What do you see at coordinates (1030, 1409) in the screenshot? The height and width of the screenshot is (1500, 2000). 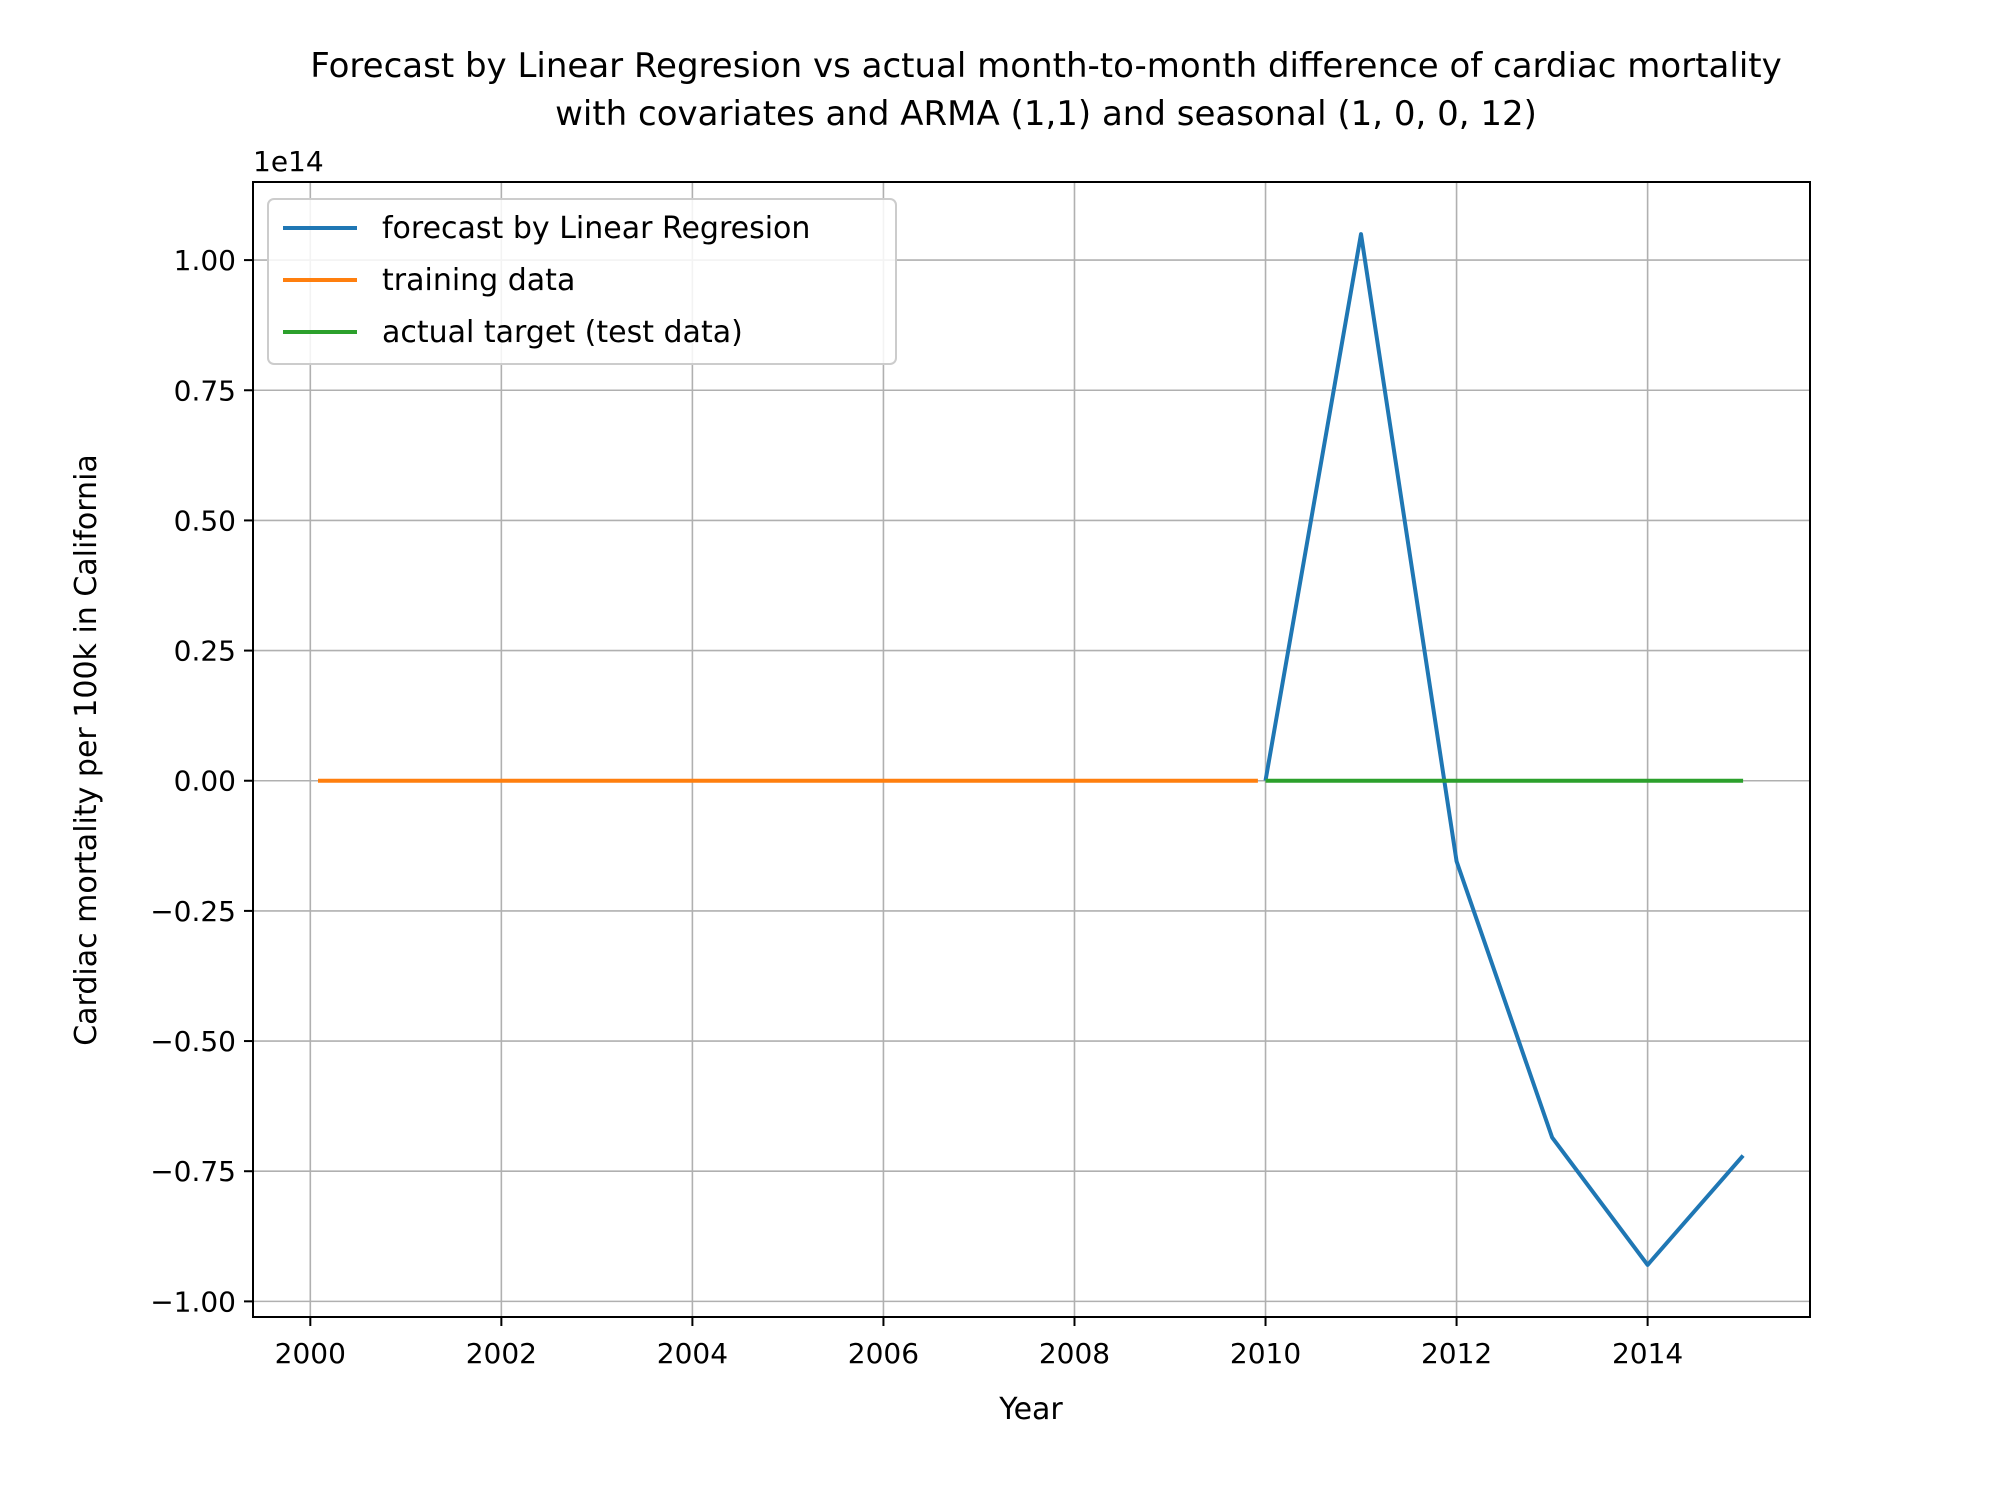 I see `x-axis-label: Year` at bounding box center [1030, 1409].